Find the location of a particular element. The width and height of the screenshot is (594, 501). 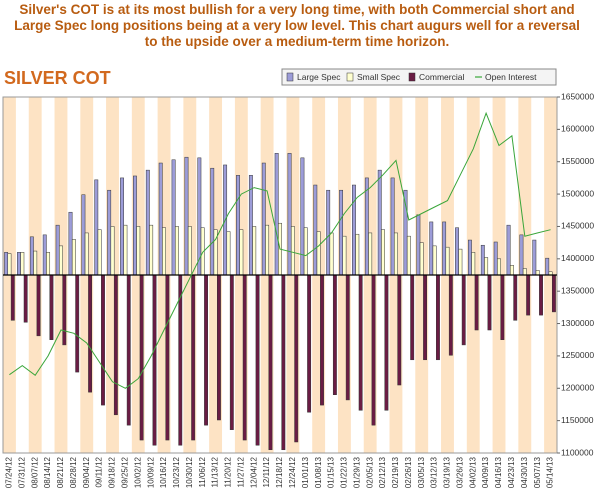

x-tick-label: 05/07/13 is located at coordinates (537, 472).